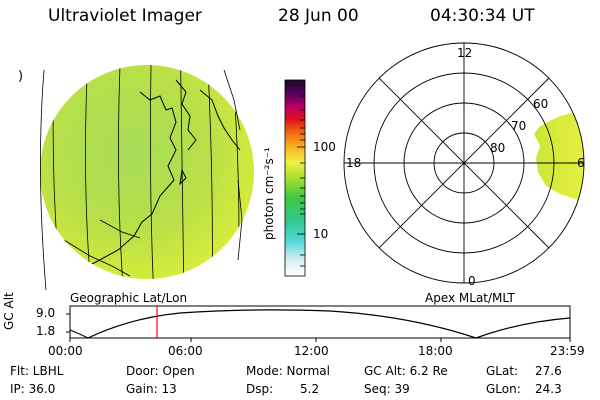  What do you see at coordinates (503, 389) in the screenshot?
I see `glon-label: GLon:` at bounding box center [503, 389].